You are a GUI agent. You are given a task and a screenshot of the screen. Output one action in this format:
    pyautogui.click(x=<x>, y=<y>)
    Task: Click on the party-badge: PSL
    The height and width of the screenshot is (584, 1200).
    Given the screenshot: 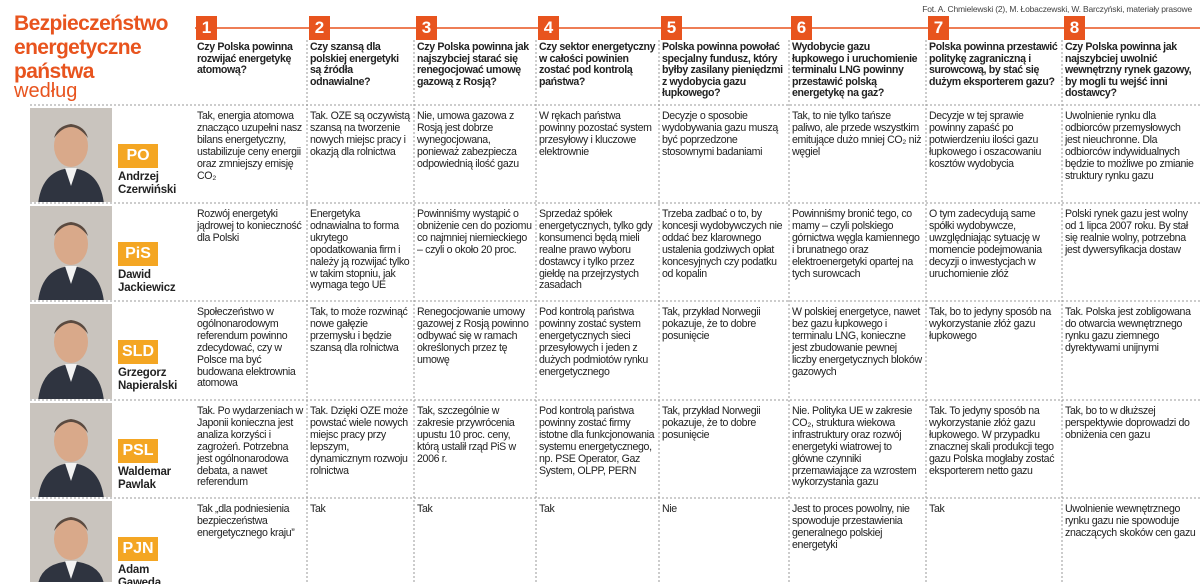 What is the action you would take?
    pyautogui.click(x=138, y=451)
    